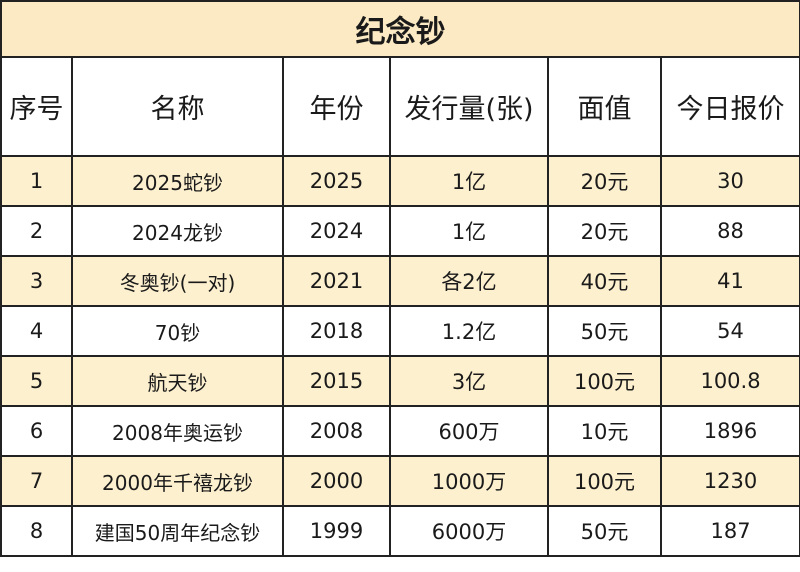 Image resolution: width=800 pixels, height=572 pixels. I want to click on table-row: 4 70钞 2018 1.2亿 50元 54, so click(400, 331).